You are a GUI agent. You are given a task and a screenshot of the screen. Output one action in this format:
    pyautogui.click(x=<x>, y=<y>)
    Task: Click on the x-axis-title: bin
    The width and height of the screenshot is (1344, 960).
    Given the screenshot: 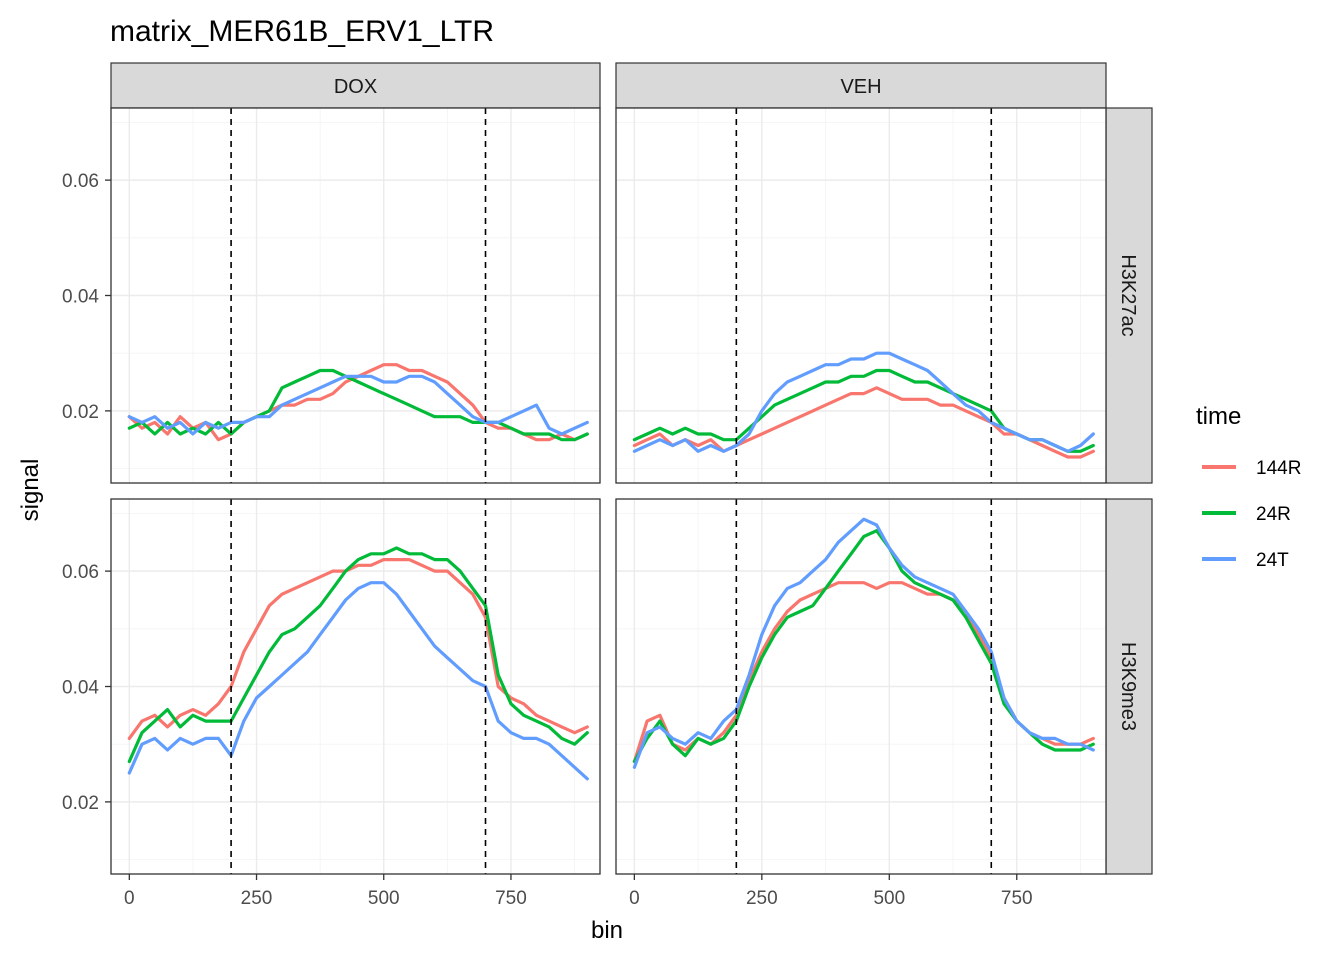 What is the action you would take?
    pyautogui.click(x=607, y=930)
    